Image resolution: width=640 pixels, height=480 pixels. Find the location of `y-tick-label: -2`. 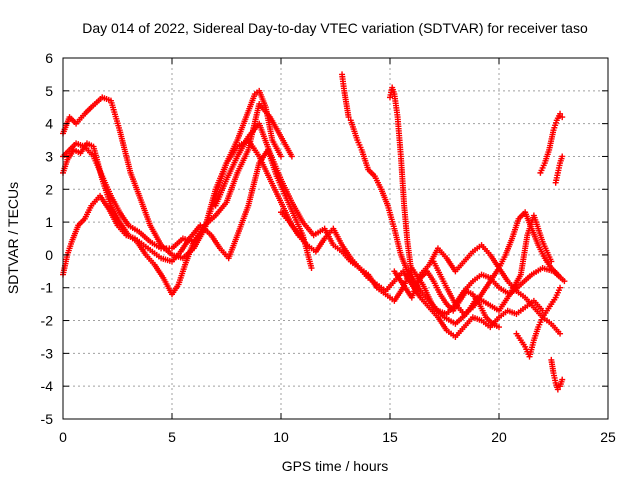

y-tick-label: -2 is located at coordinates (47, 321).